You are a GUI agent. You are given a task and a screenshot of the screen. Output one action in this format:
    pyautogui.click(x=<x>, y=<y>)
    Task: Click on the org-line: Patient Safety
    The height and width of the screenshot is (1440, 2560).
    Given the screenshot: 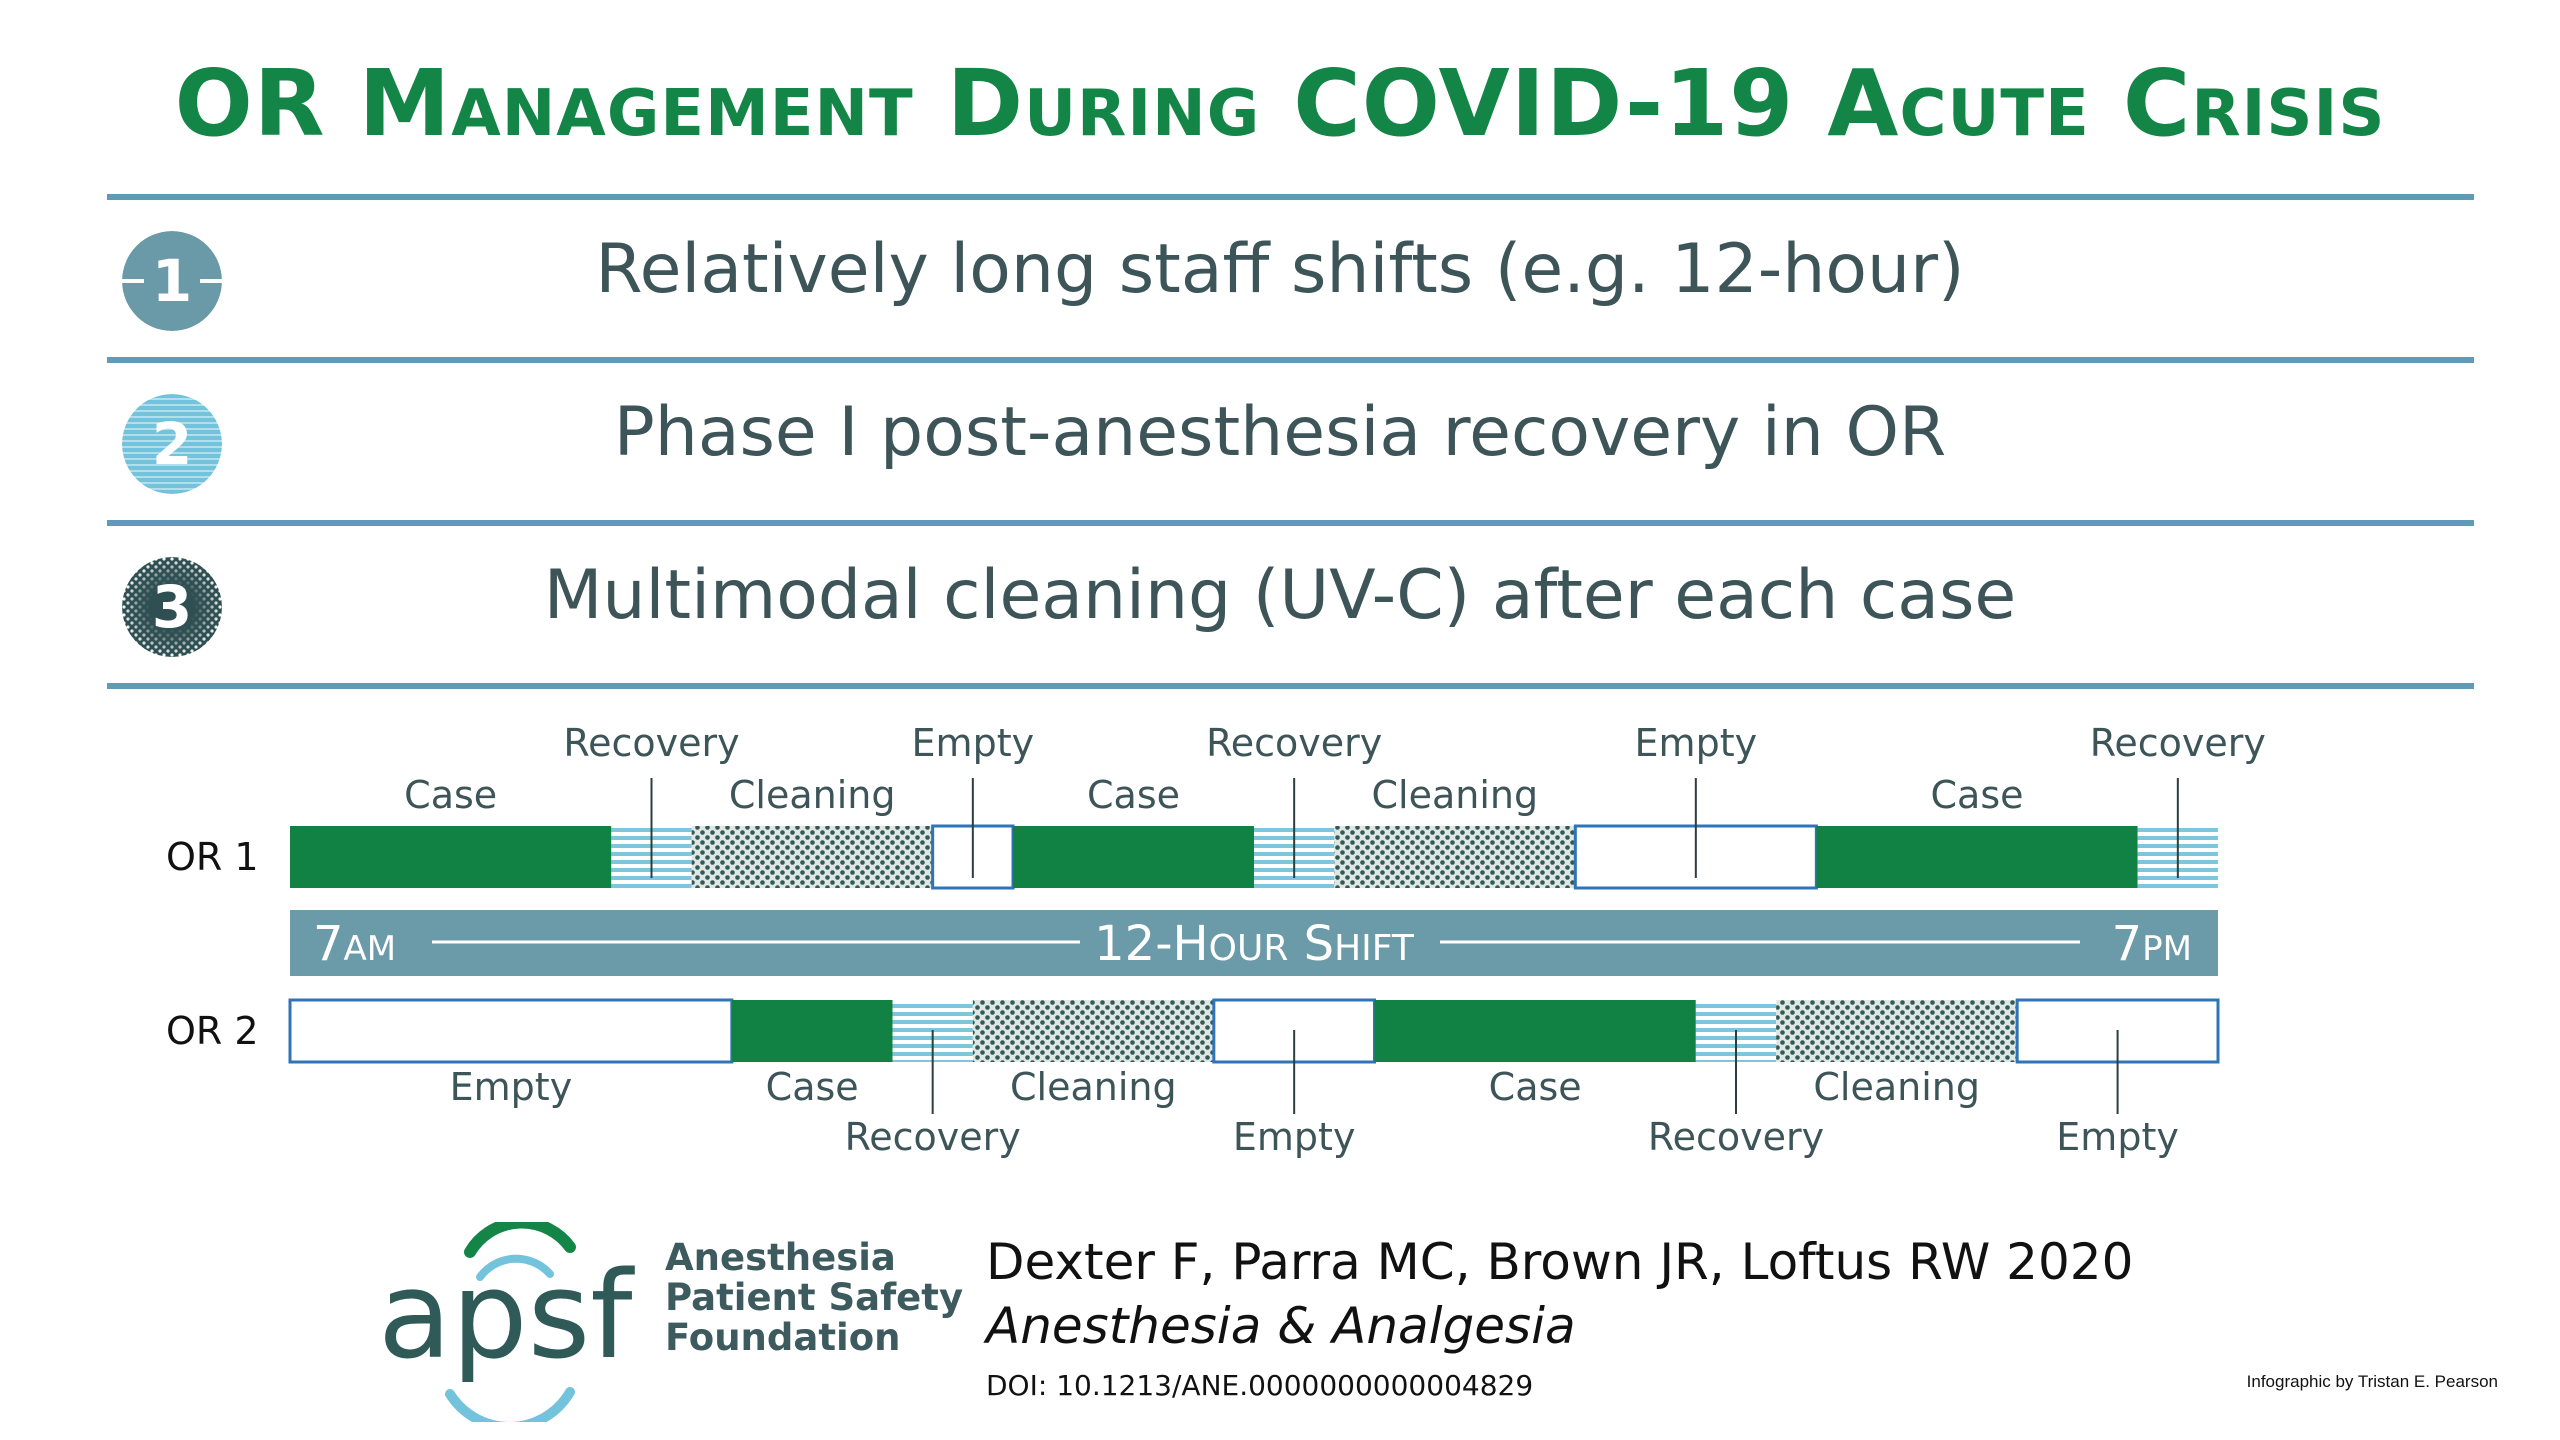 What is the action you would take?
    pyautogui.click(x=814, y=1297)
    